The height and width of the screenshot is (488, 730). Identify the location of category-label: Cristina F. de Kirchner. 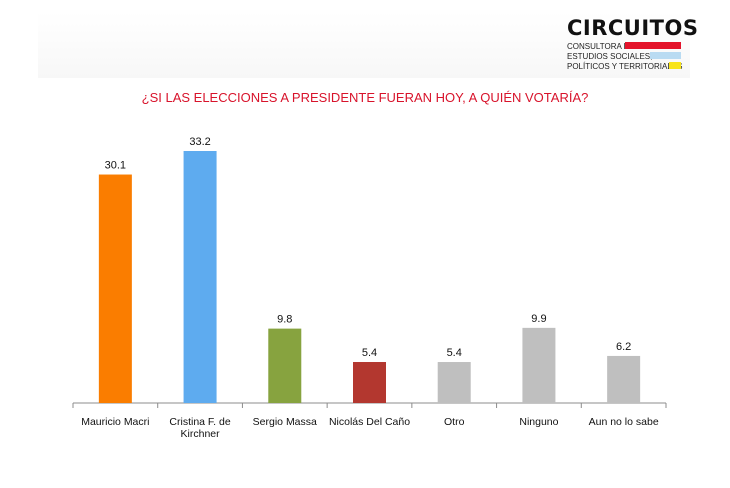
(199, 428).